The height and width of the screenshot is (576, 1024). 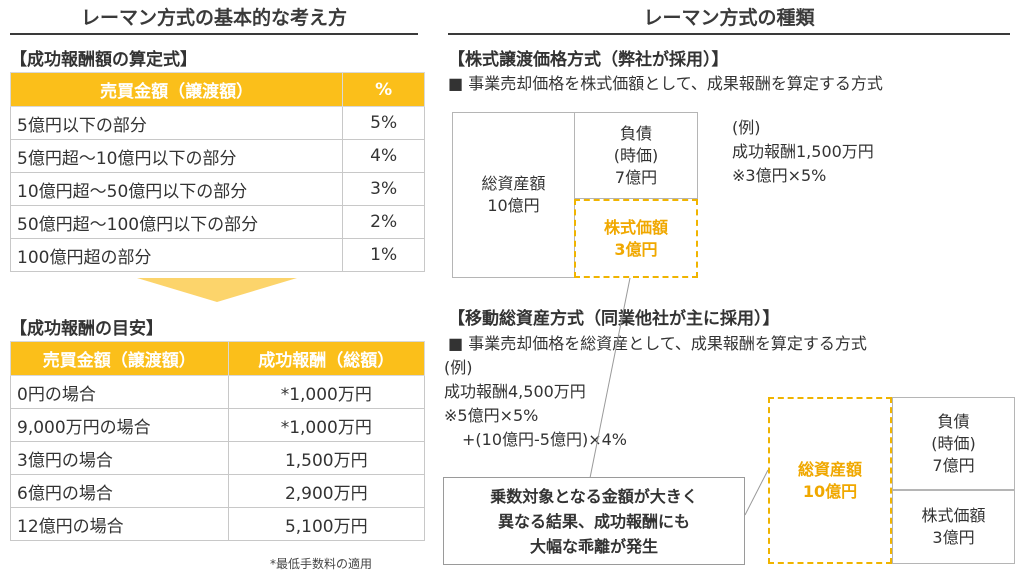 I want to click on difference-callout: 乗数対象となる金額が大きく 異なる結果、成功報酬にも 大幅な乖離が発生, so click(x=594, y=521).